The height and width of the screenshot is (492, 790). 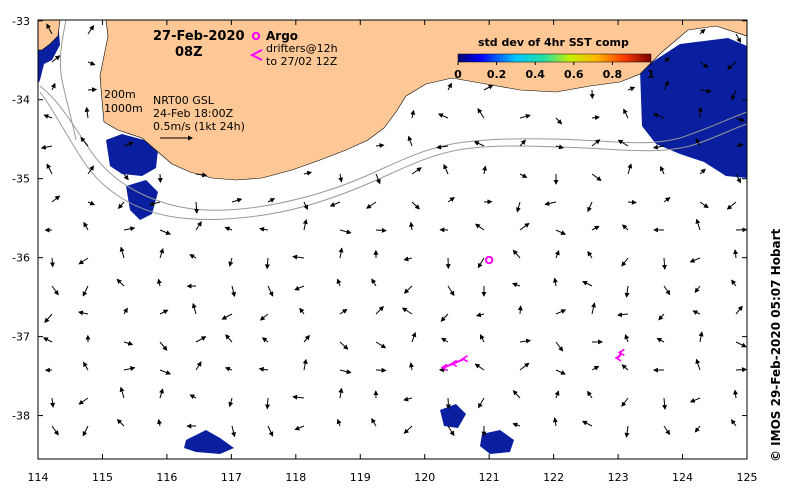 I want to click on colorbar-tick-label: 0.2, so click(x=497, y=74).